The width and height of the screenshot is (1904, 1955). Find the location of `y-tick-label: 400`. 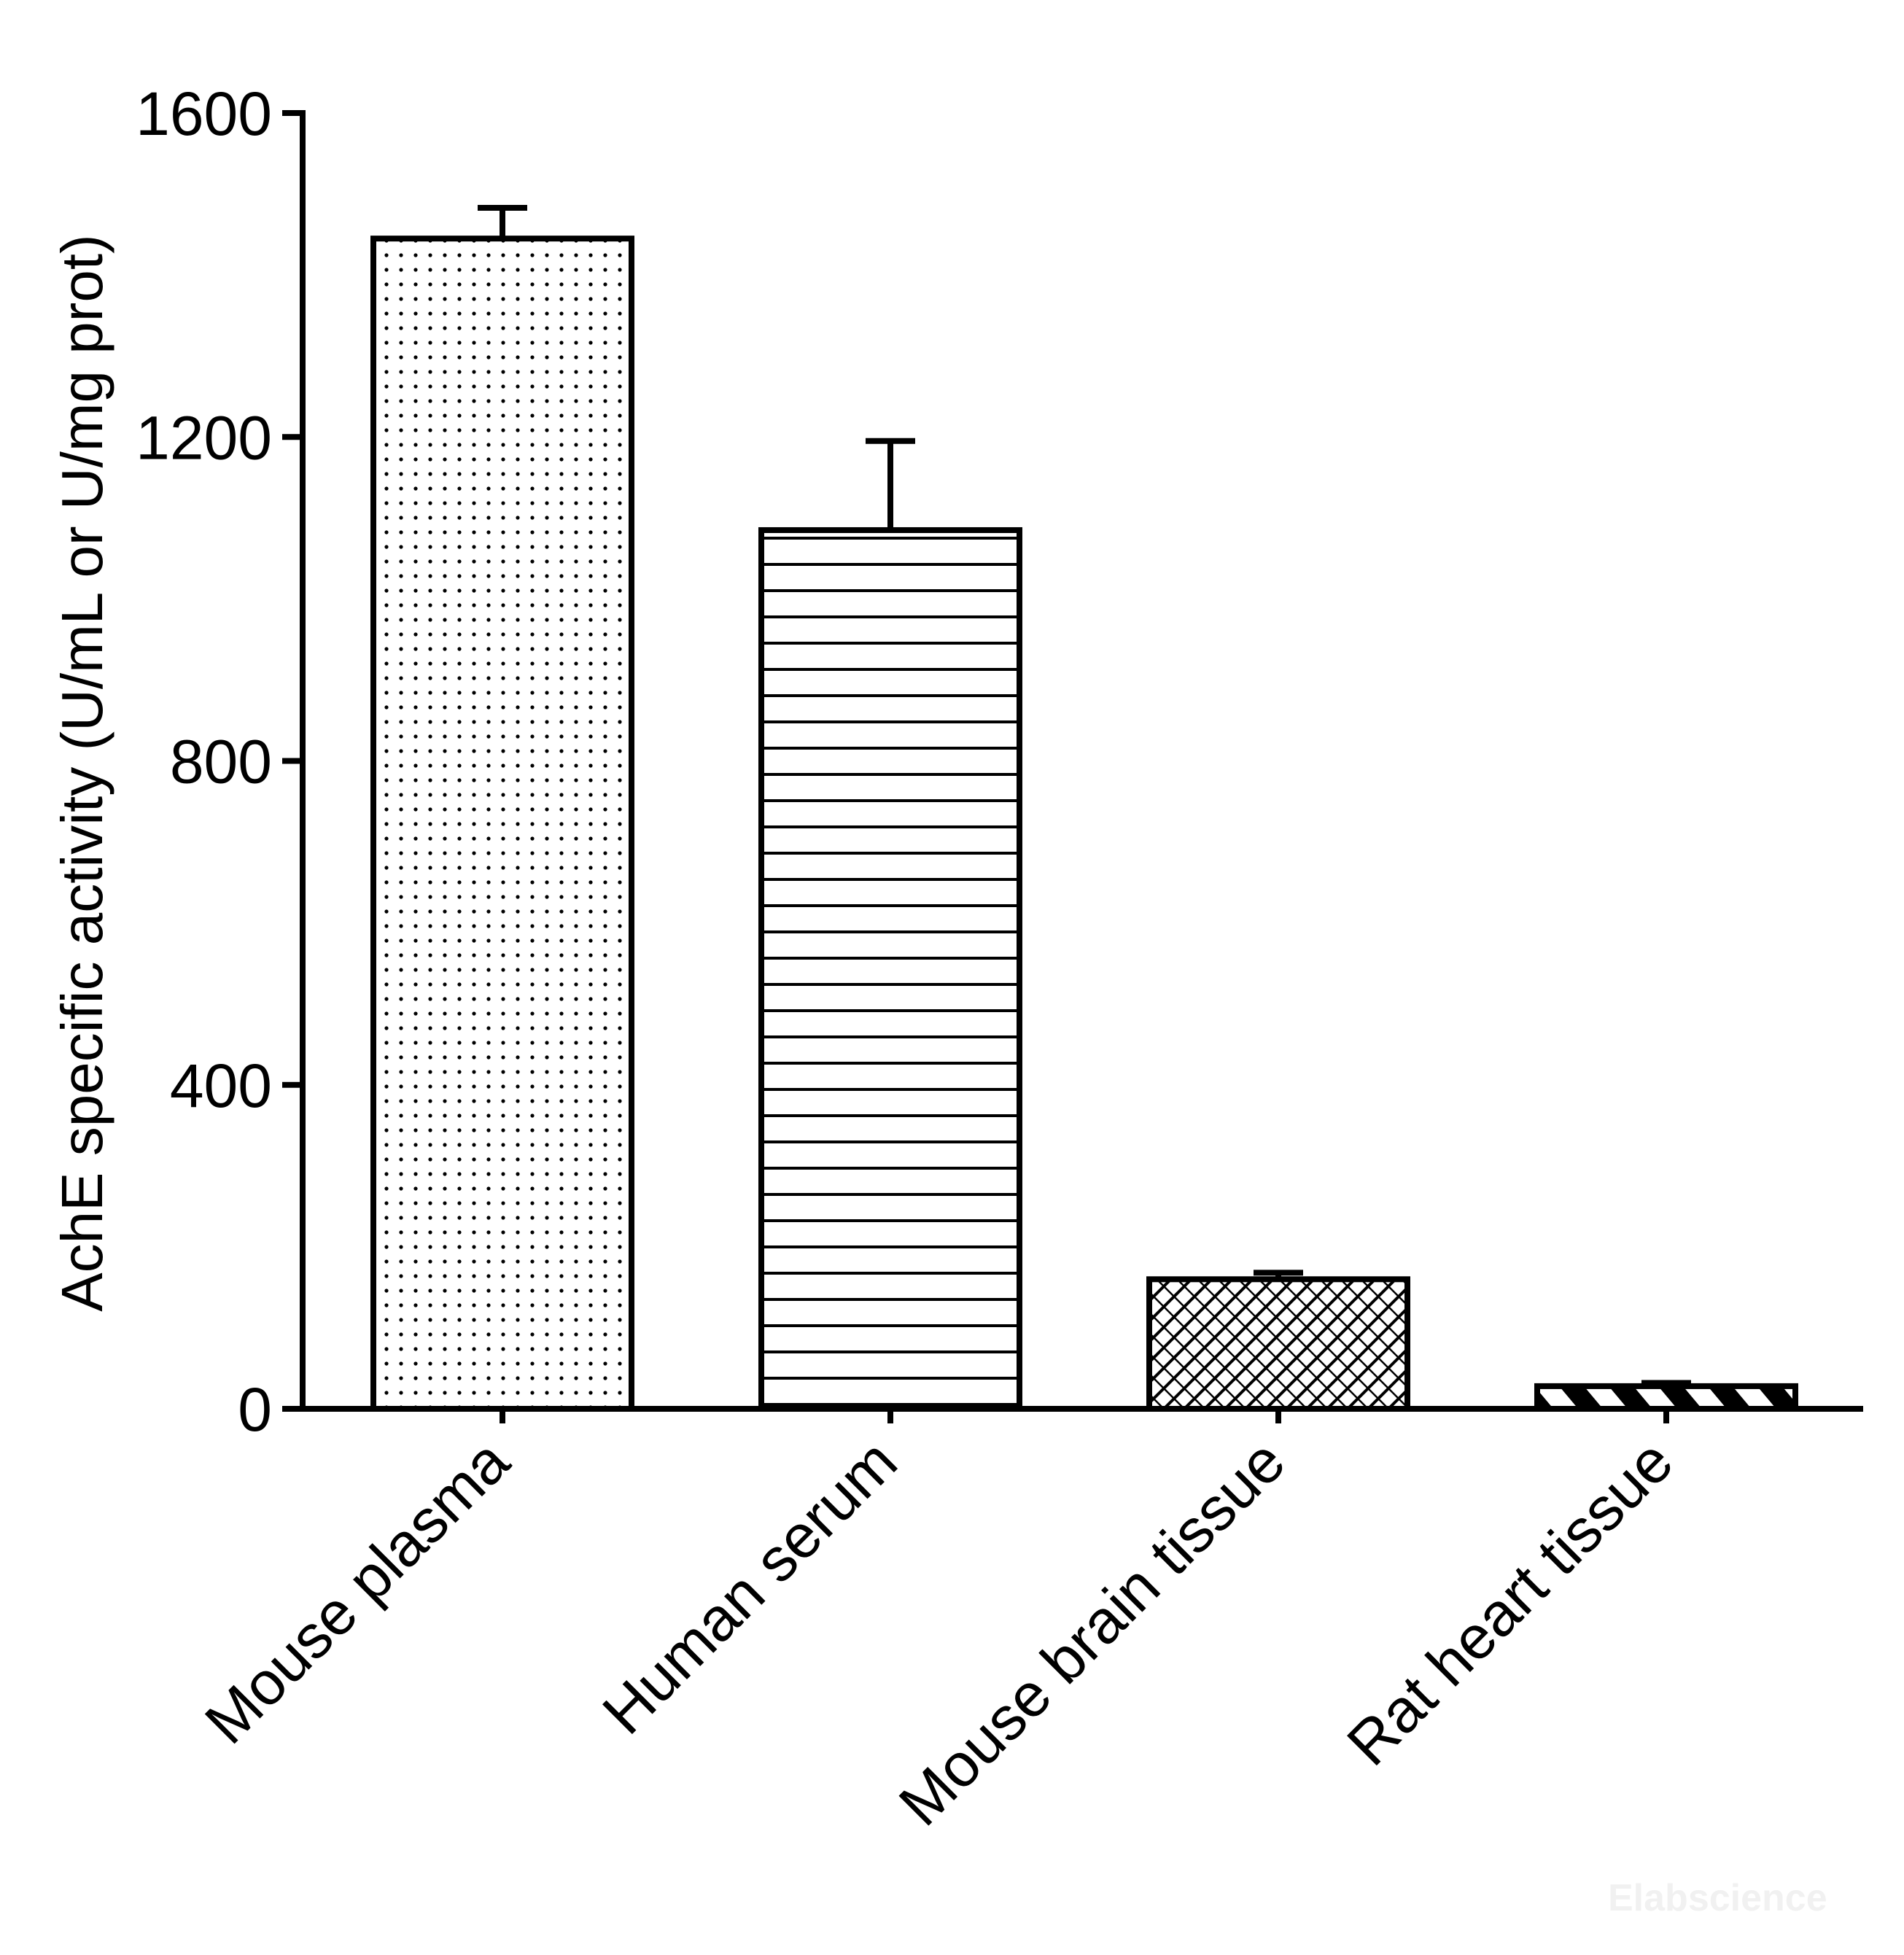

y-tick-label: 400 is located at coordinates (221, 1086).